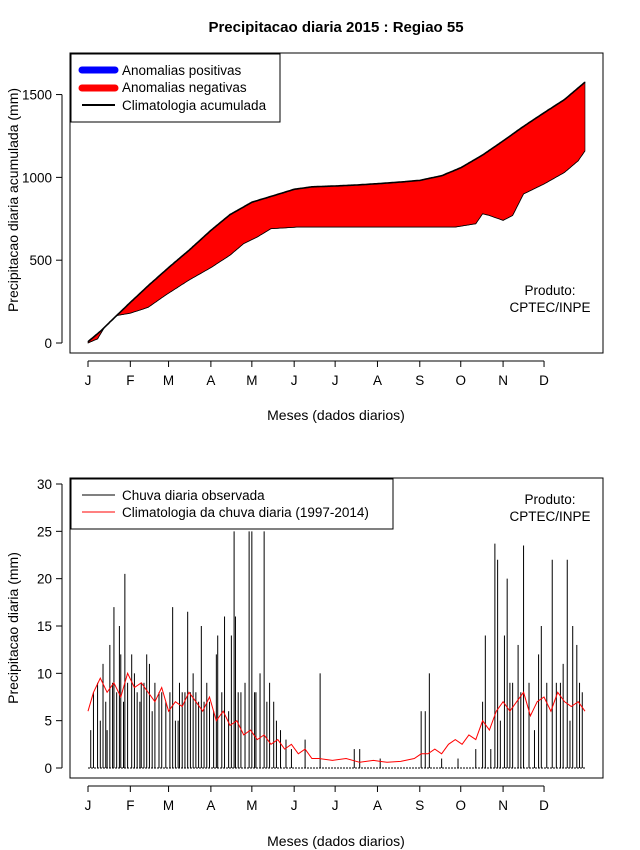 This screenshot has width=640, height=850. Describe the element at coordinates (245, 512) in the screenshot. I see `legend-label-climatology: Climatologia da chuva diaria (1997-2014)` at that location.